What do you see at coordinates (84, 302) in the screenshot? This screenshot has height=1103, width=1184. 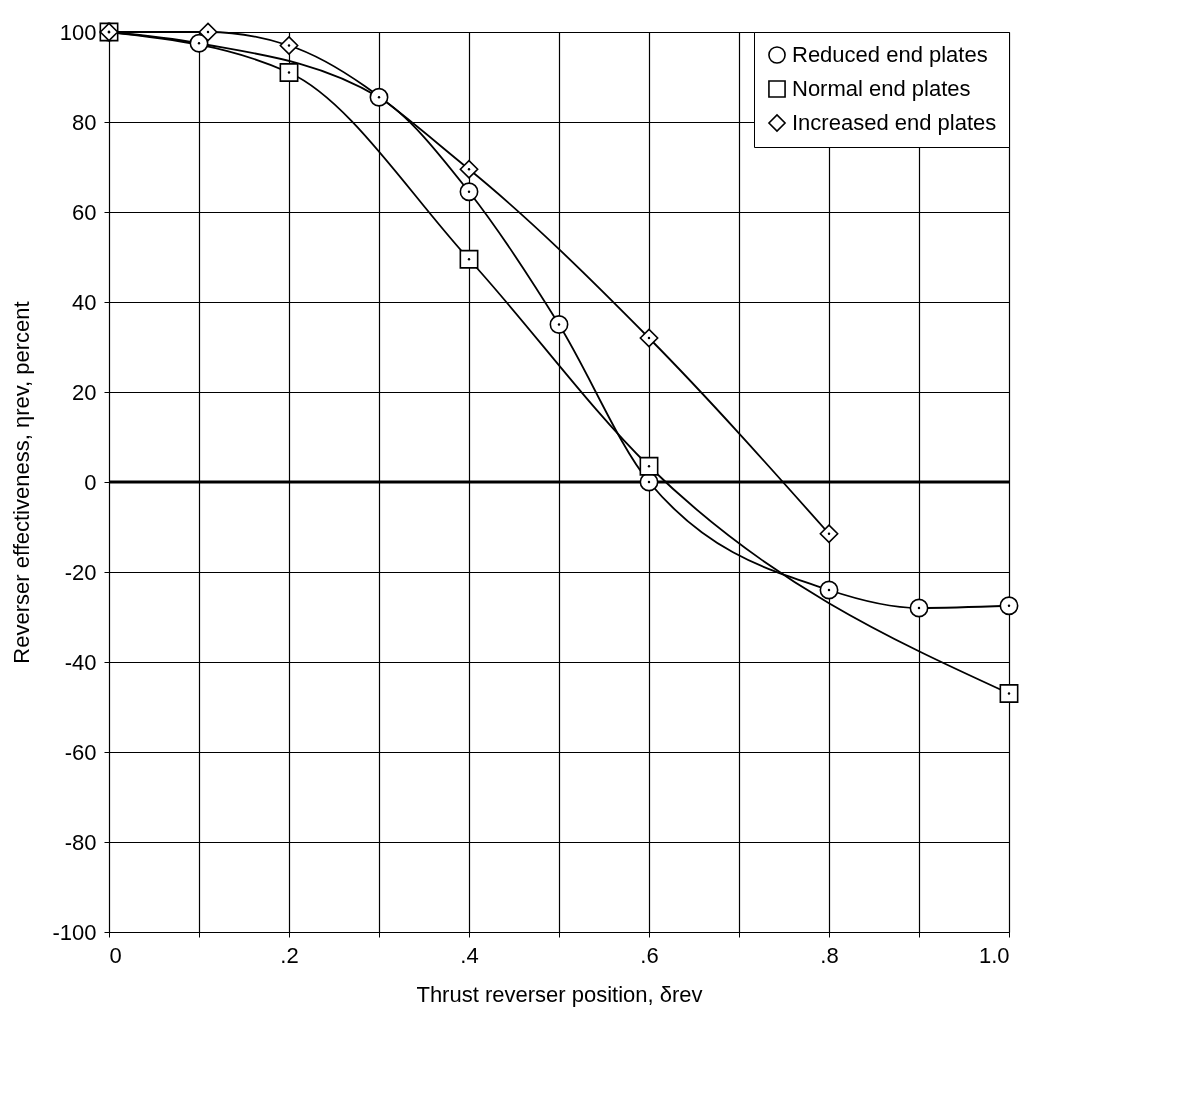 I see `y-tick-label: 40` at bounding box center [84, 302].